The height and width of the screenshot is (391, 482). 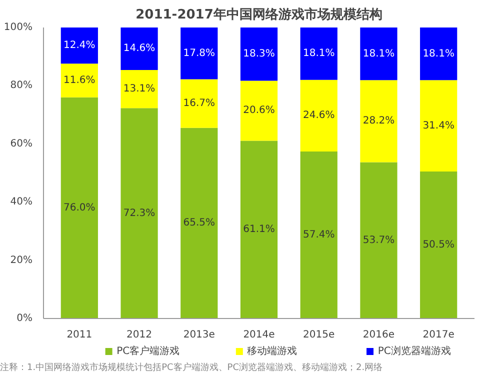 I want to click on y-tick-label: 20%, so click(x=21, y=260).